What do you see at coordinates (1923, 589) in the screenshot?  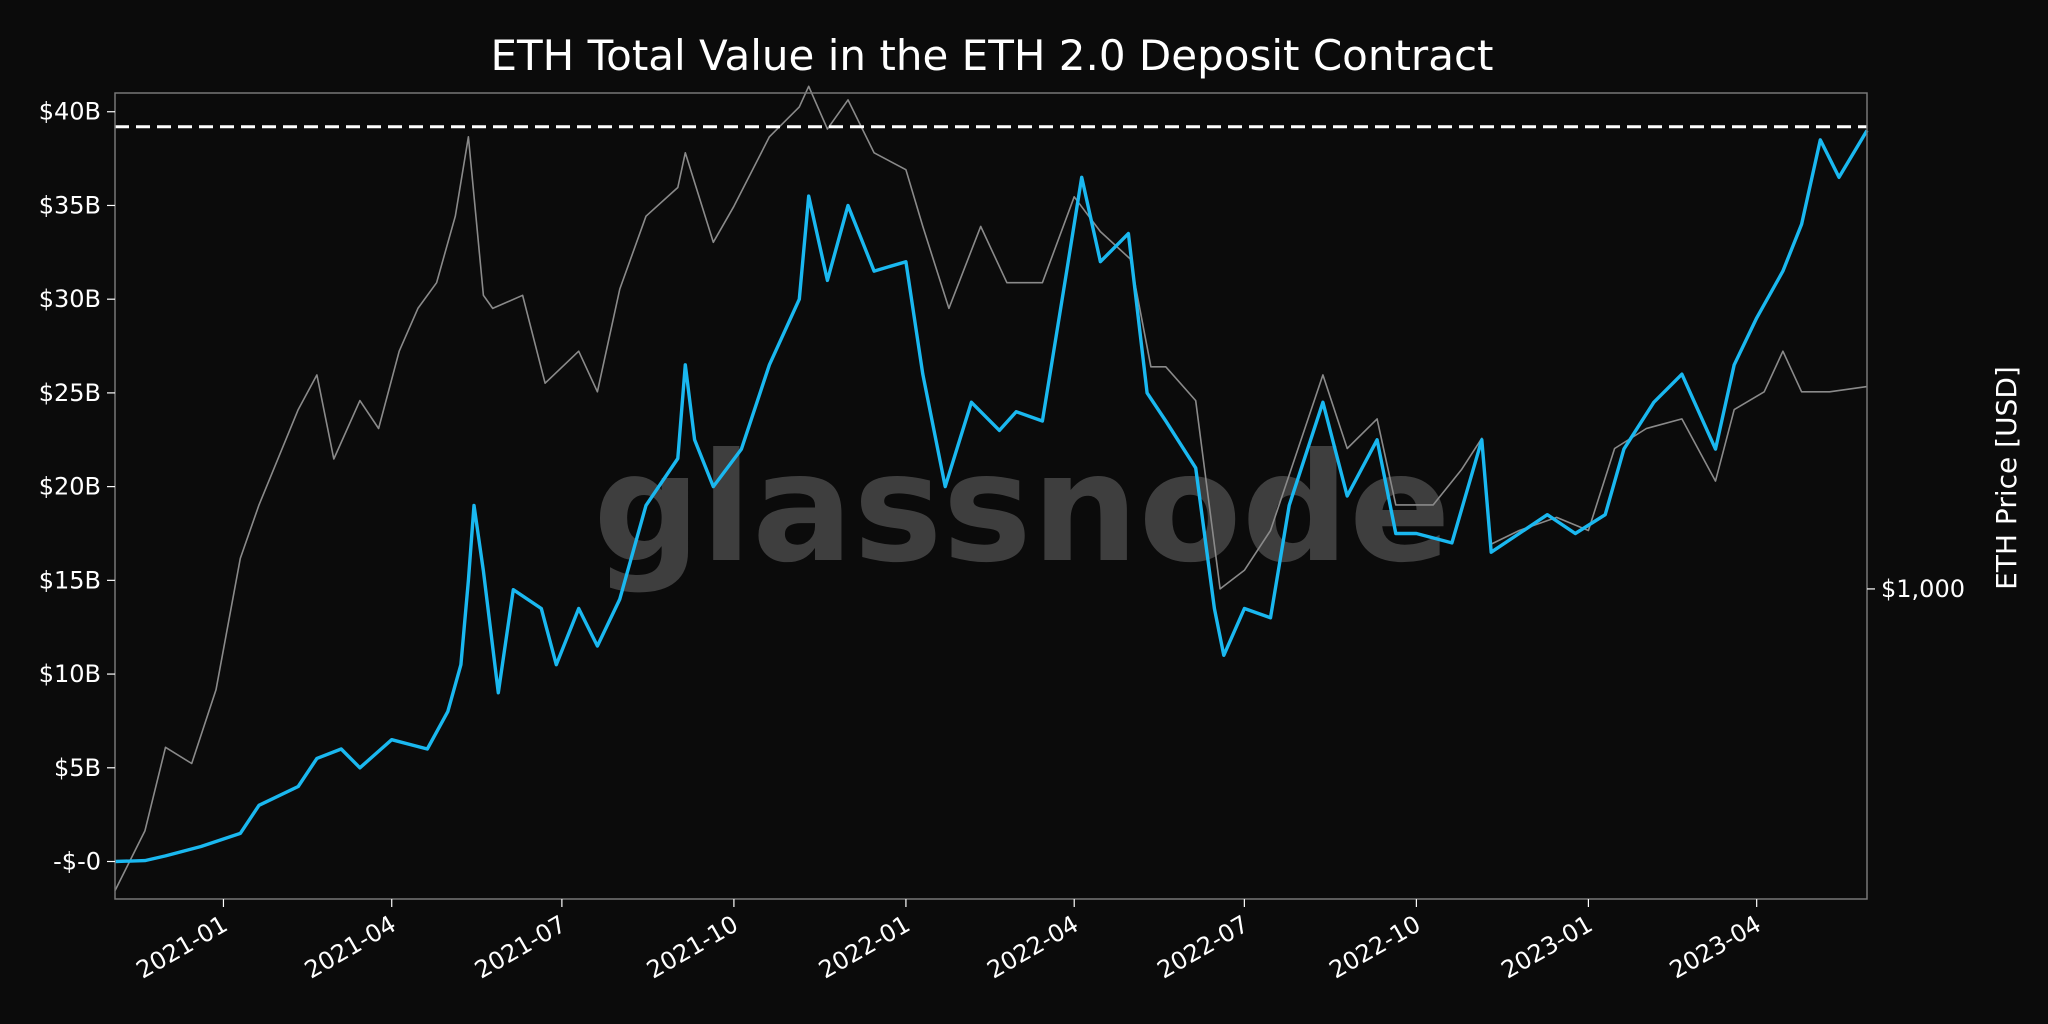 I see `y2-tick-label: $1,000` at bounding box center [1923, 589].